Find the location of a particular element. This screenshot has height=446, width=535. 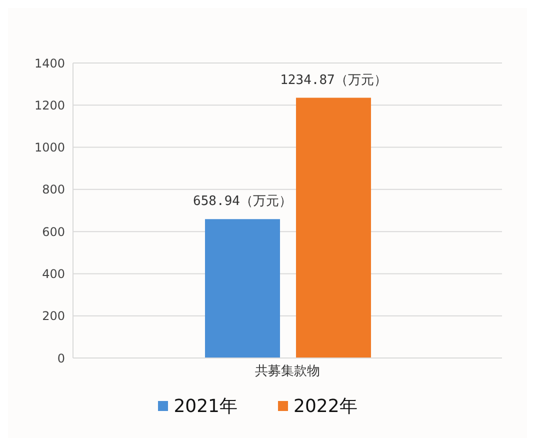

x-tick-label: 共募集款物 is located at coordinates (287, 372).